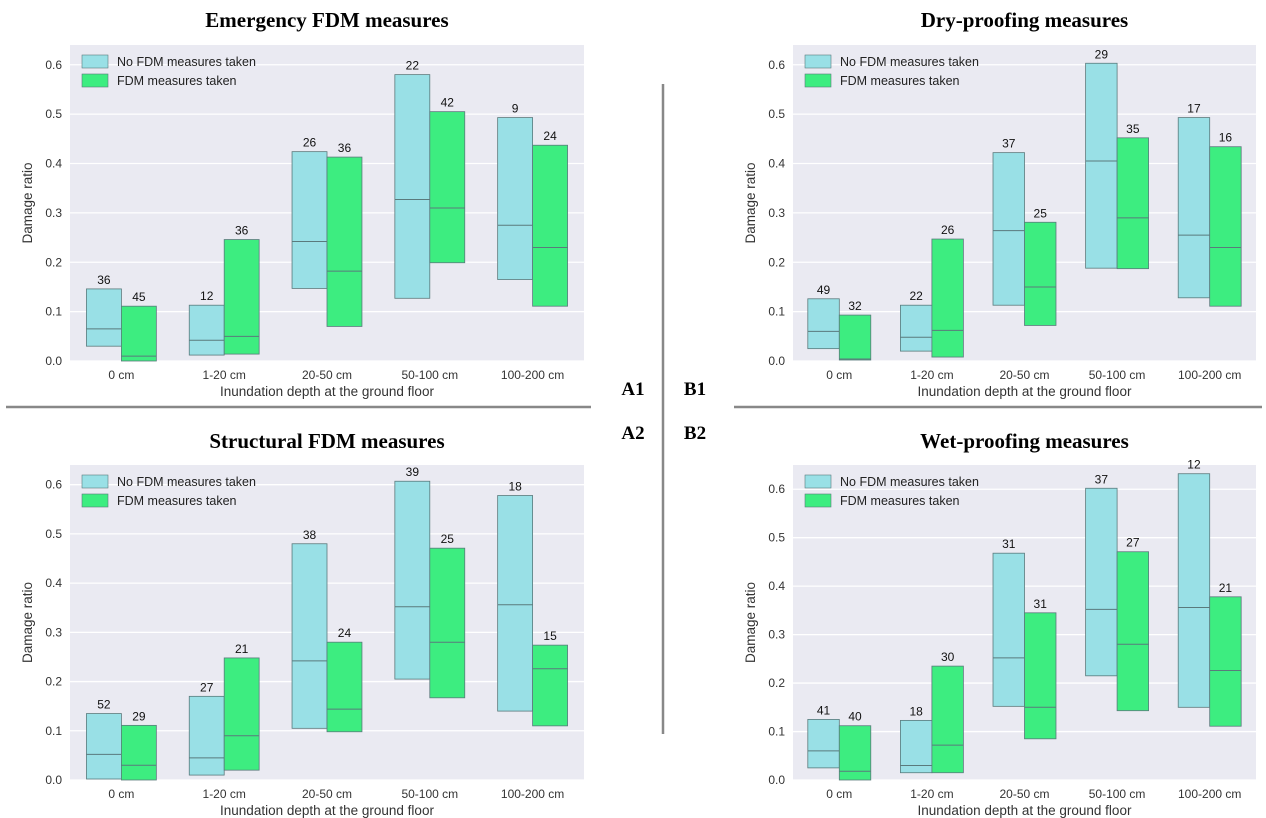 This screenshot has height=818, width=1266. What do you see at coordinates (139, 297) in the screenshot?
I see `count-label: 45` at bounding box center [139, 297].